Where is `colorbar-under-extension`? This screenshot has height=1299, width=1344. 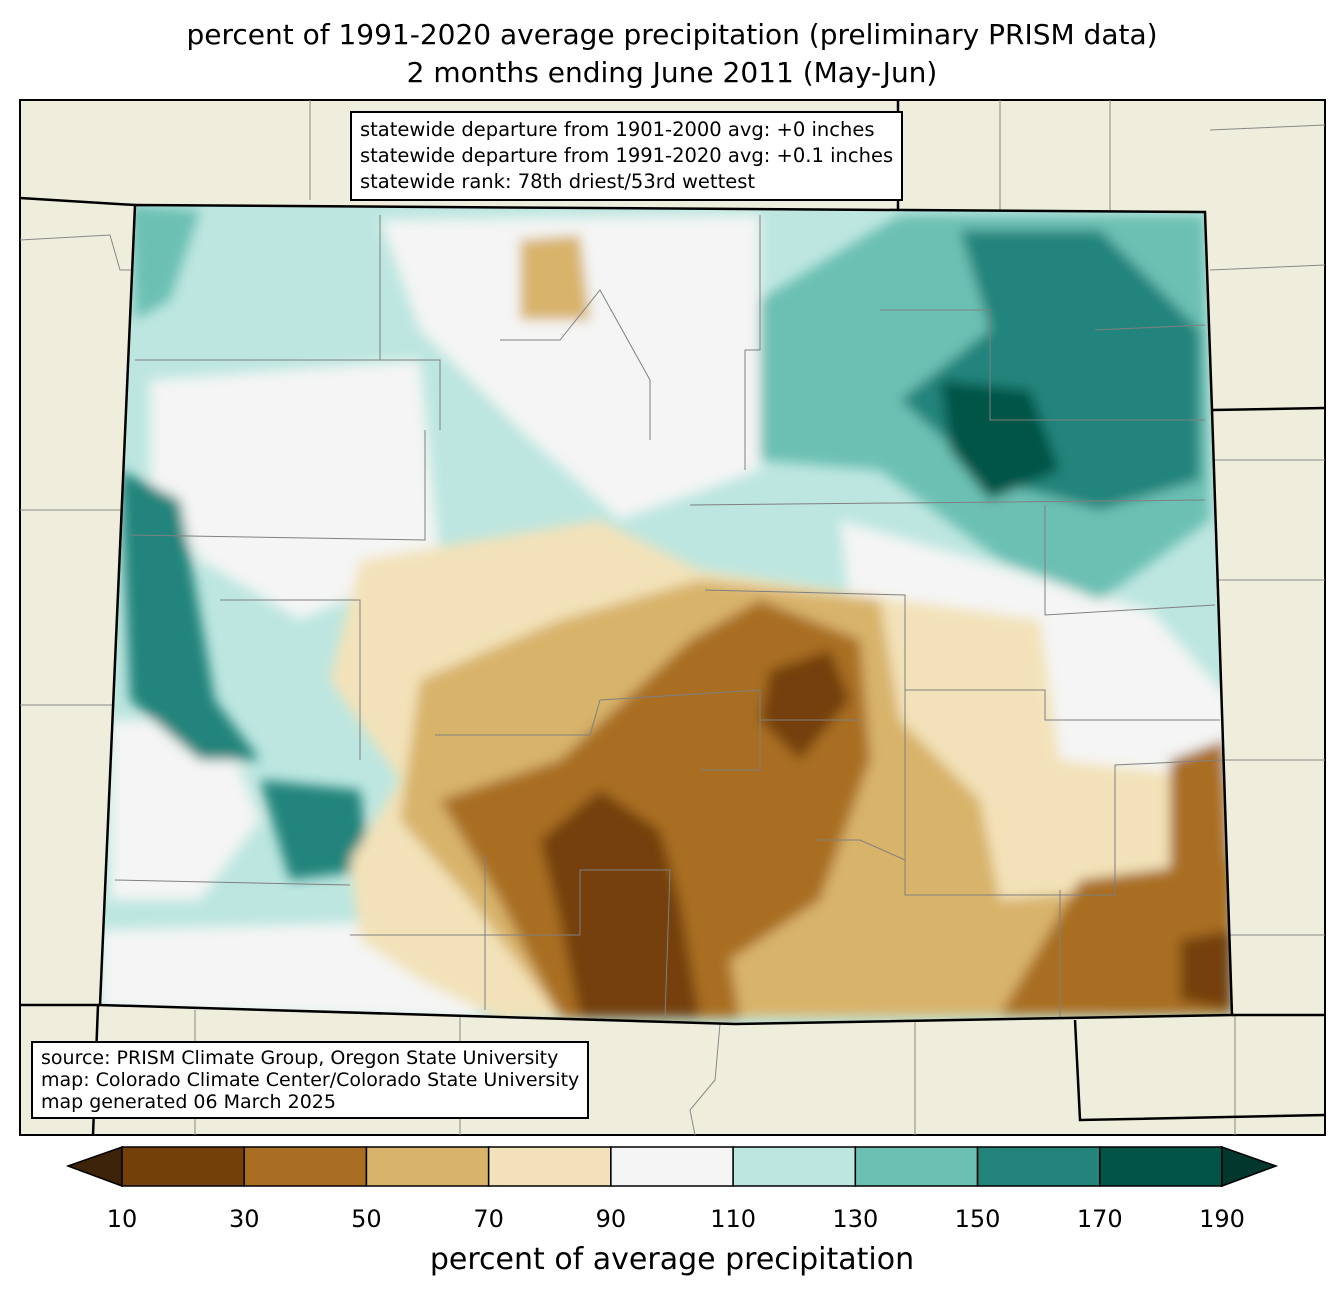 colorbar-under-extension is located at coordinates (94, 1166).